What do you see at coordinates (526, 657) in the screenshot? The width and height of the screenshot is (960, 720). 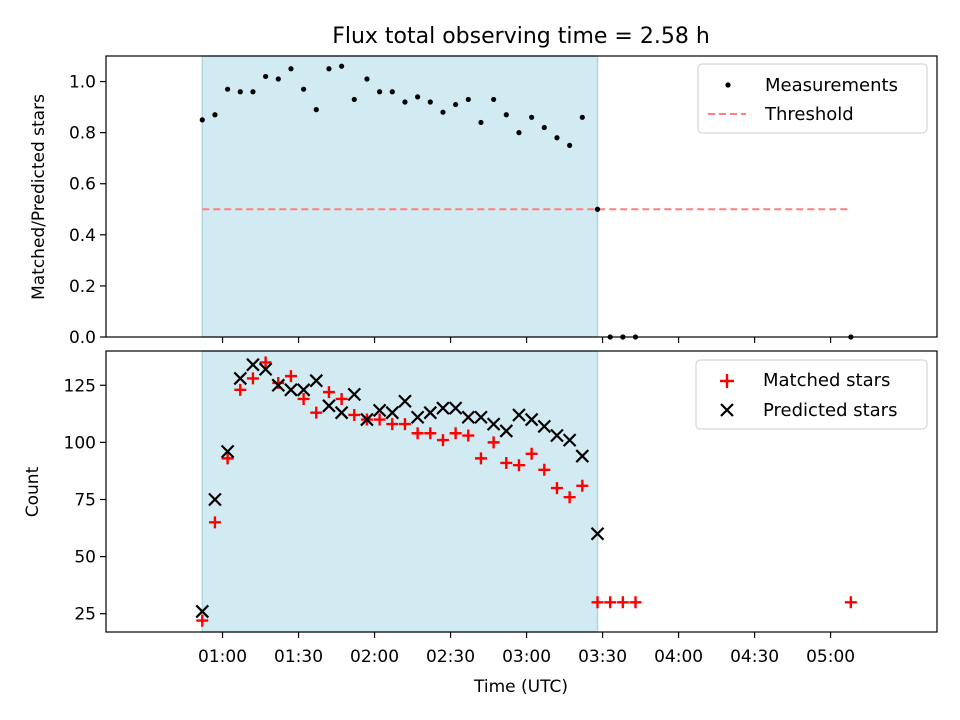 I see `x-tick-label: 03:00` at bounding box center [526, 657].